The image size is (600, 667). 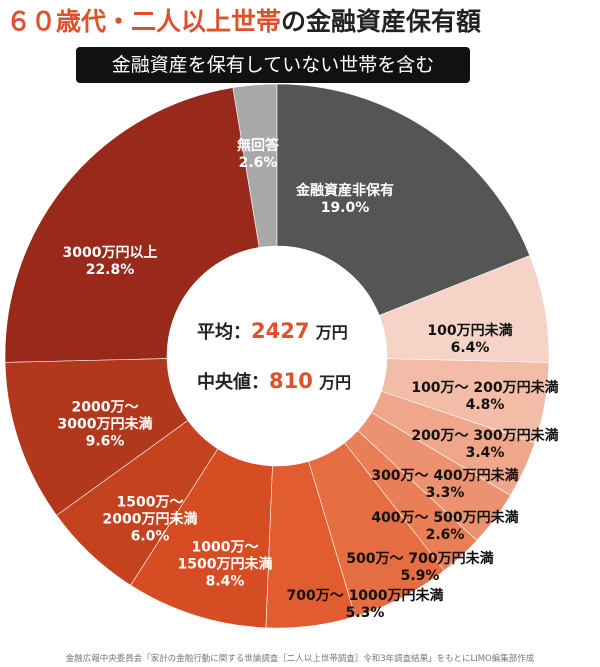 What do you see at coordinates (445, 493) in the screenshot?
I see `value-label: 3.3%` at bounding box center [445, 493].